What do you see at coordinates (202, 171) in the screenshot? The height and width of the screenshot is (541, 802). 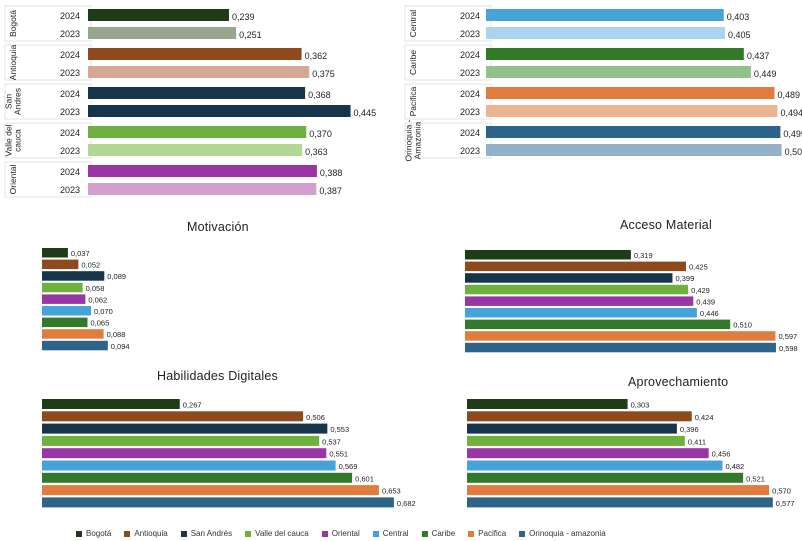 I see `bar-oriental-2024` at bounding box center [202, 171].